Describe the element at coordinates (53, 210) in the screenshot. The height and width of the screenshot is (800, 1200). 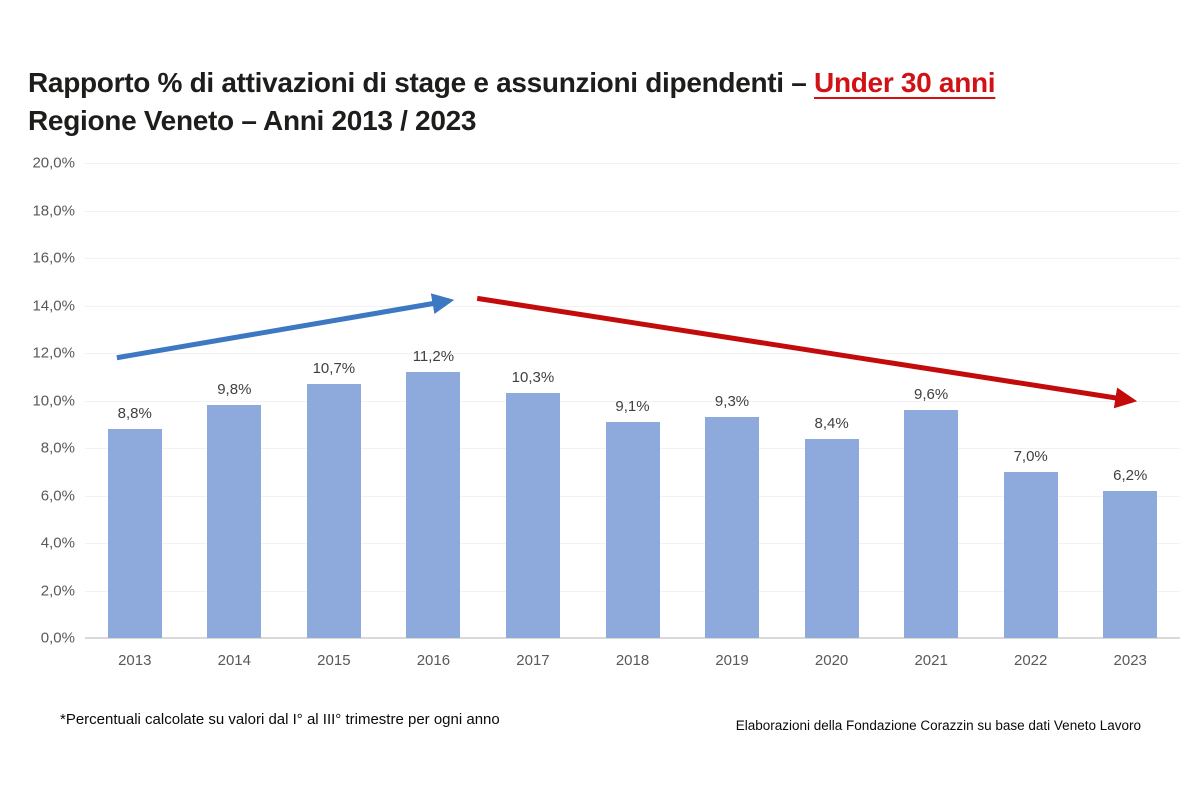
I see `y-tick-label: 18,0%` at that location.